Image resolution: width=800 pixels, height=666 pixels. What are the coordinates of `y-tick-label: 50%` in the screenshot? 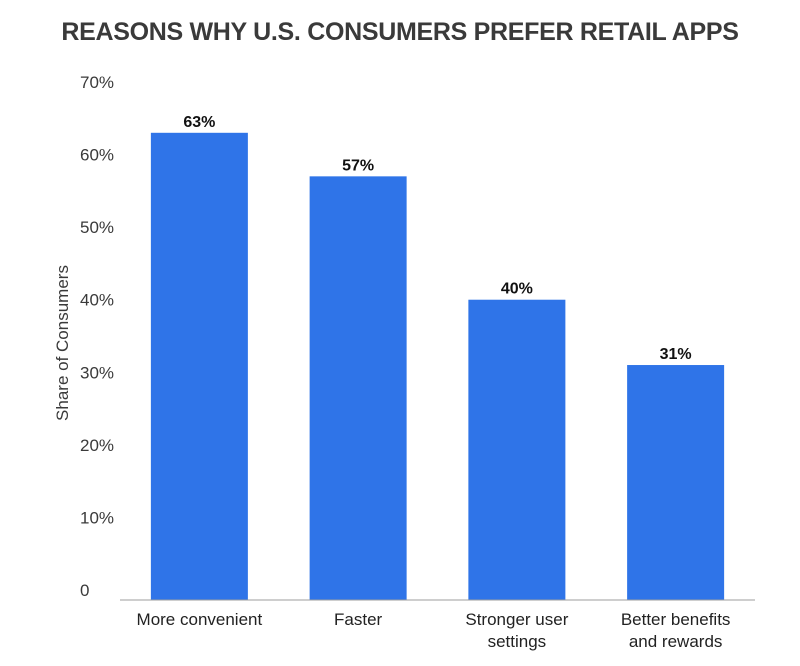 It's located at (97, 227).